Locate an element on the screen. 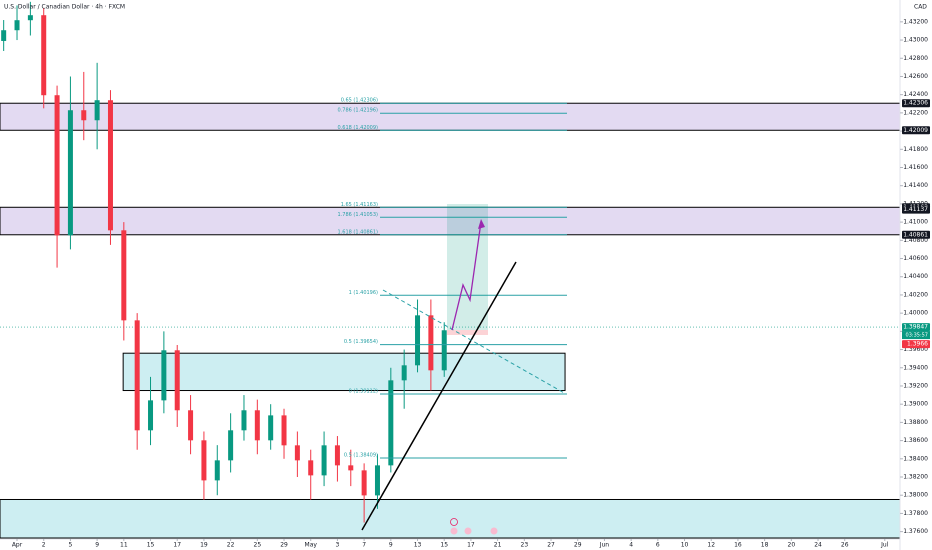 The height and width of the screenshot is (550, 932). x-tick-label: 20 is located at coordinates (792, 545).